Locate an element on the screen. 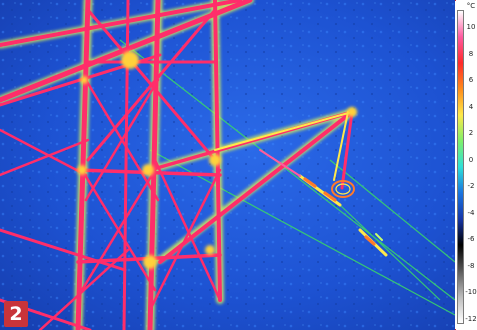 The height and width of the screenshot is (330, 477). color-scale-bar is located at coordinates (460, 167).